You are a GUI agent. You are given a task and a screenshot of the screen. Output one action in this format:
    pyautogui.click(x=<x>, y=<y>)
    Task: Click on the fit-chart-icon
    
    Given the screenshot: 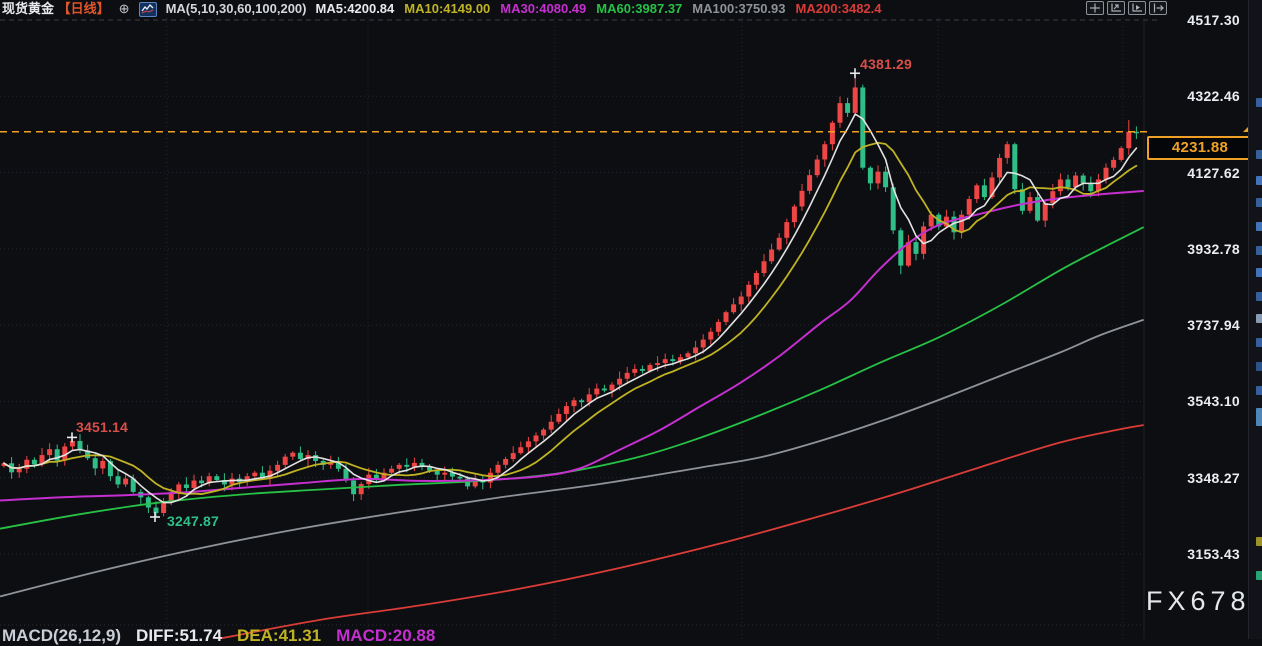 What is the action you would take?
    pyautogui.click(x=1116, y=8)
    